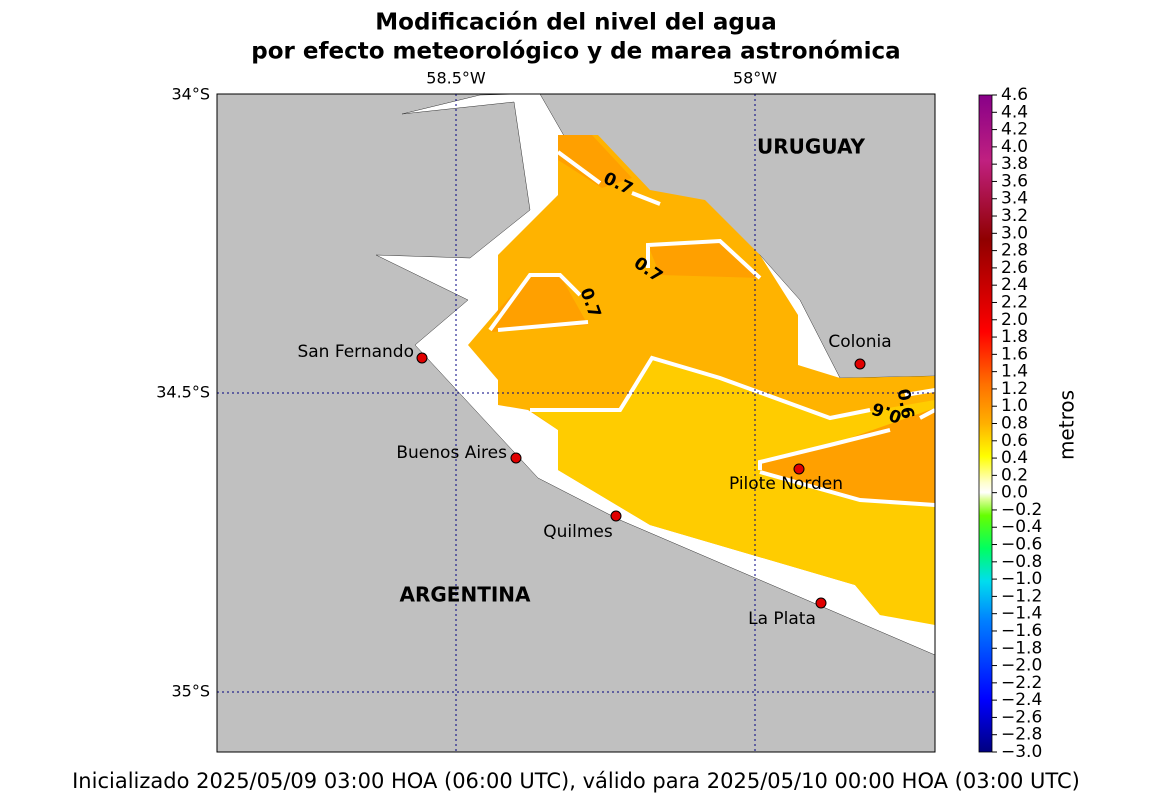  What do you see at coordinates (1021, 596) in the screenshot?
I see `colorbar-tick-label: −1.2` at bounding box center [1021, 596].